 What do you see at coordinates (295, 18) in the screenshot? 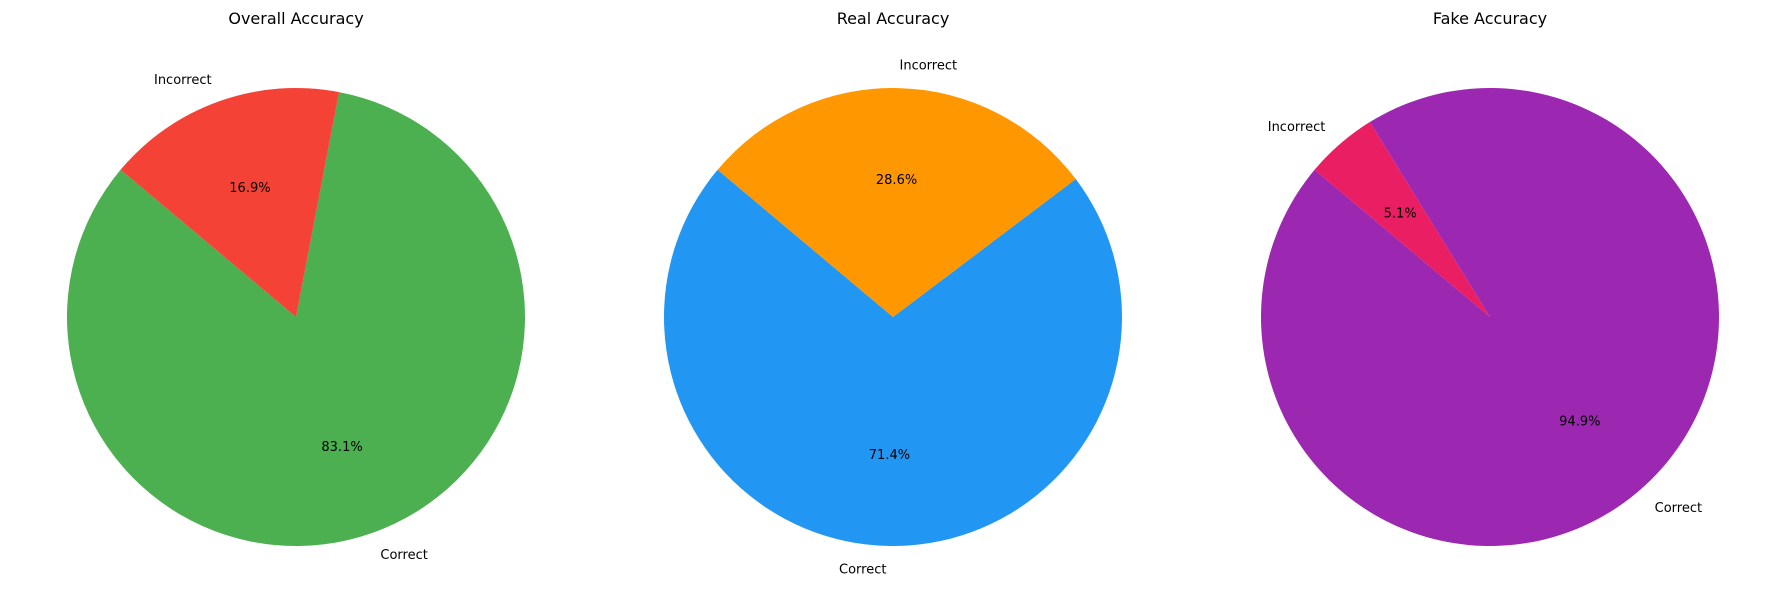
I see `chart-title: Overall Accuracy` at bounding box center [295, 18].